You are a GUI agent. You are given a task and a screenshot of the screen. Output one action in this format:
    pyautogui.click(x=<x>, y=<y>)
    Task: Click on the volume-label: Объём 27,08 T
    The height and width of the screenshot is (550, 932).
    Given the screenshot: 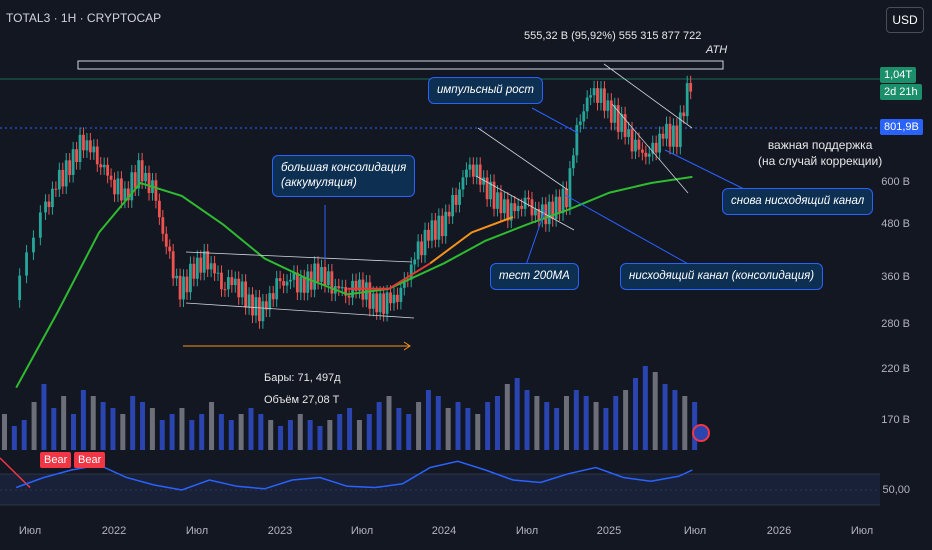 What is the action you would take?
    pyautogui.click(x=302, y=400)
    